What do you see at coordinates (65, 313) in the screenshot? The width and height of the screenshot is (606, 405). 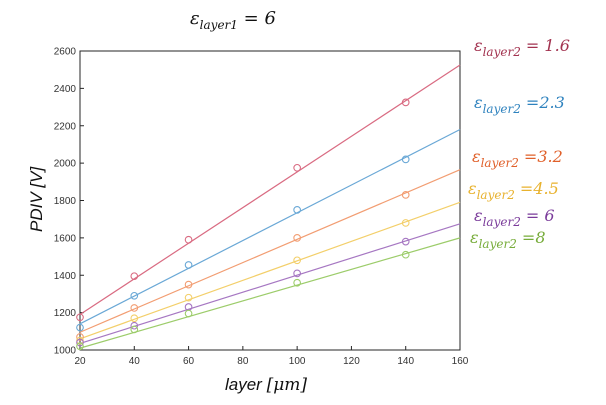 I see `y-tick-label: 1200` at bounding box center [65, 313].